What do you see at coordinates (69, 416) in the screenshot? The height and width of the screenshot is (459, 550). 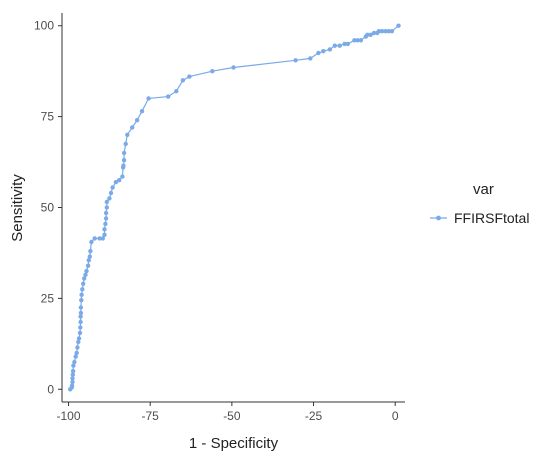 I see `x-tick-label: -100` at bounding box center [69, 416].